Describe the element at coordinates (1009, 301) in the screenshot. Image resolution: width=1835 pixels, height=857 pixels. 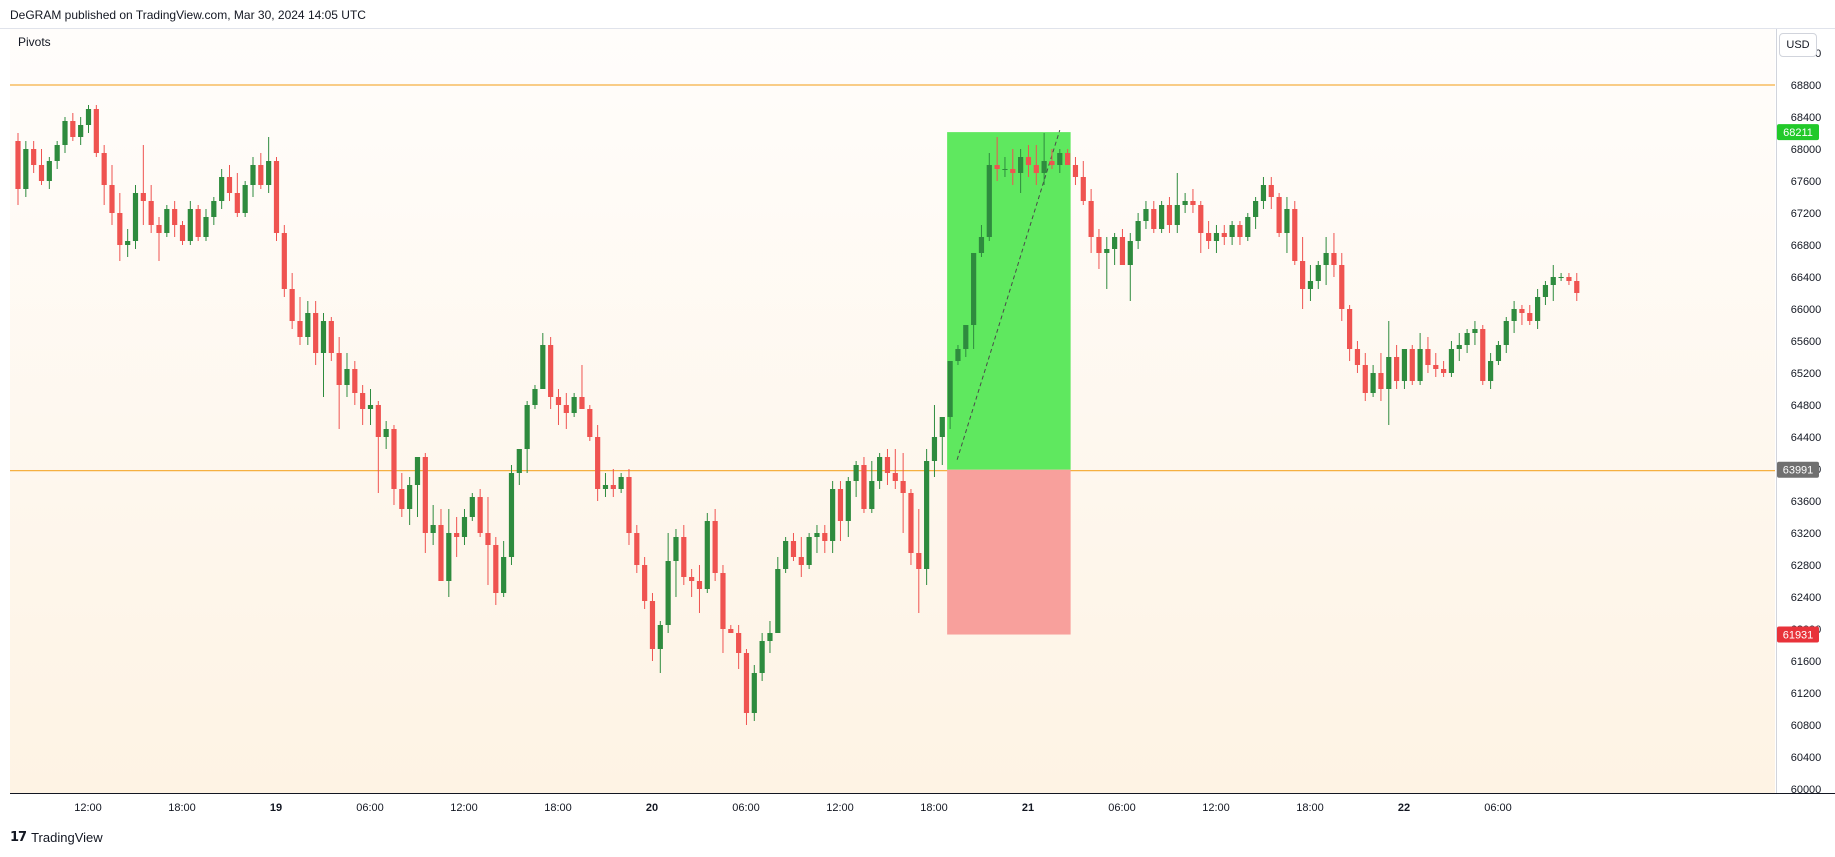
I see `profit-zone` at that location.